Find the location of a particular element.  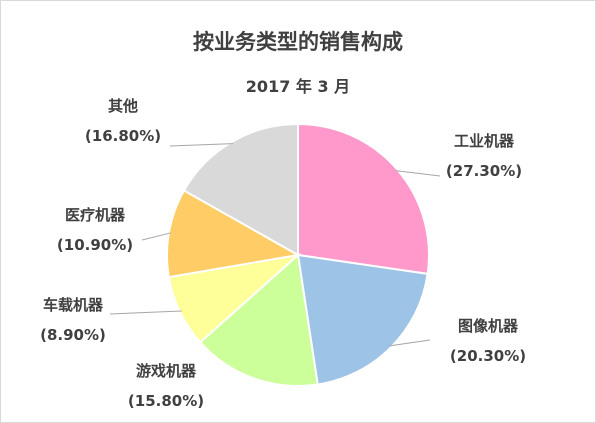

leader-line-other is located at coordinates (201, 145).